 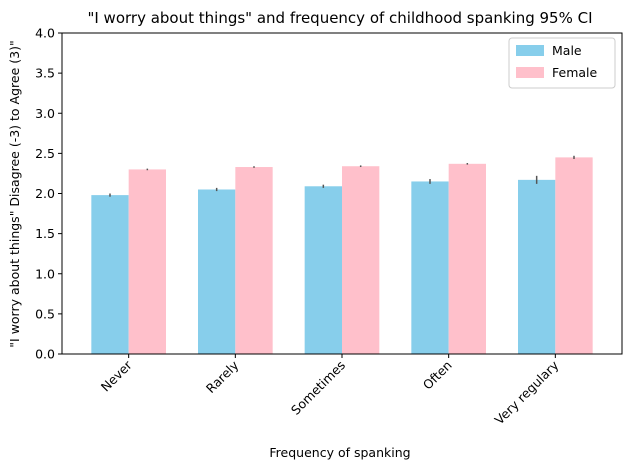 What do you see at coordinates (45, 233) in the screenshot?
I see `y-tick-label: 1.5` at bounding box center [45, 233].